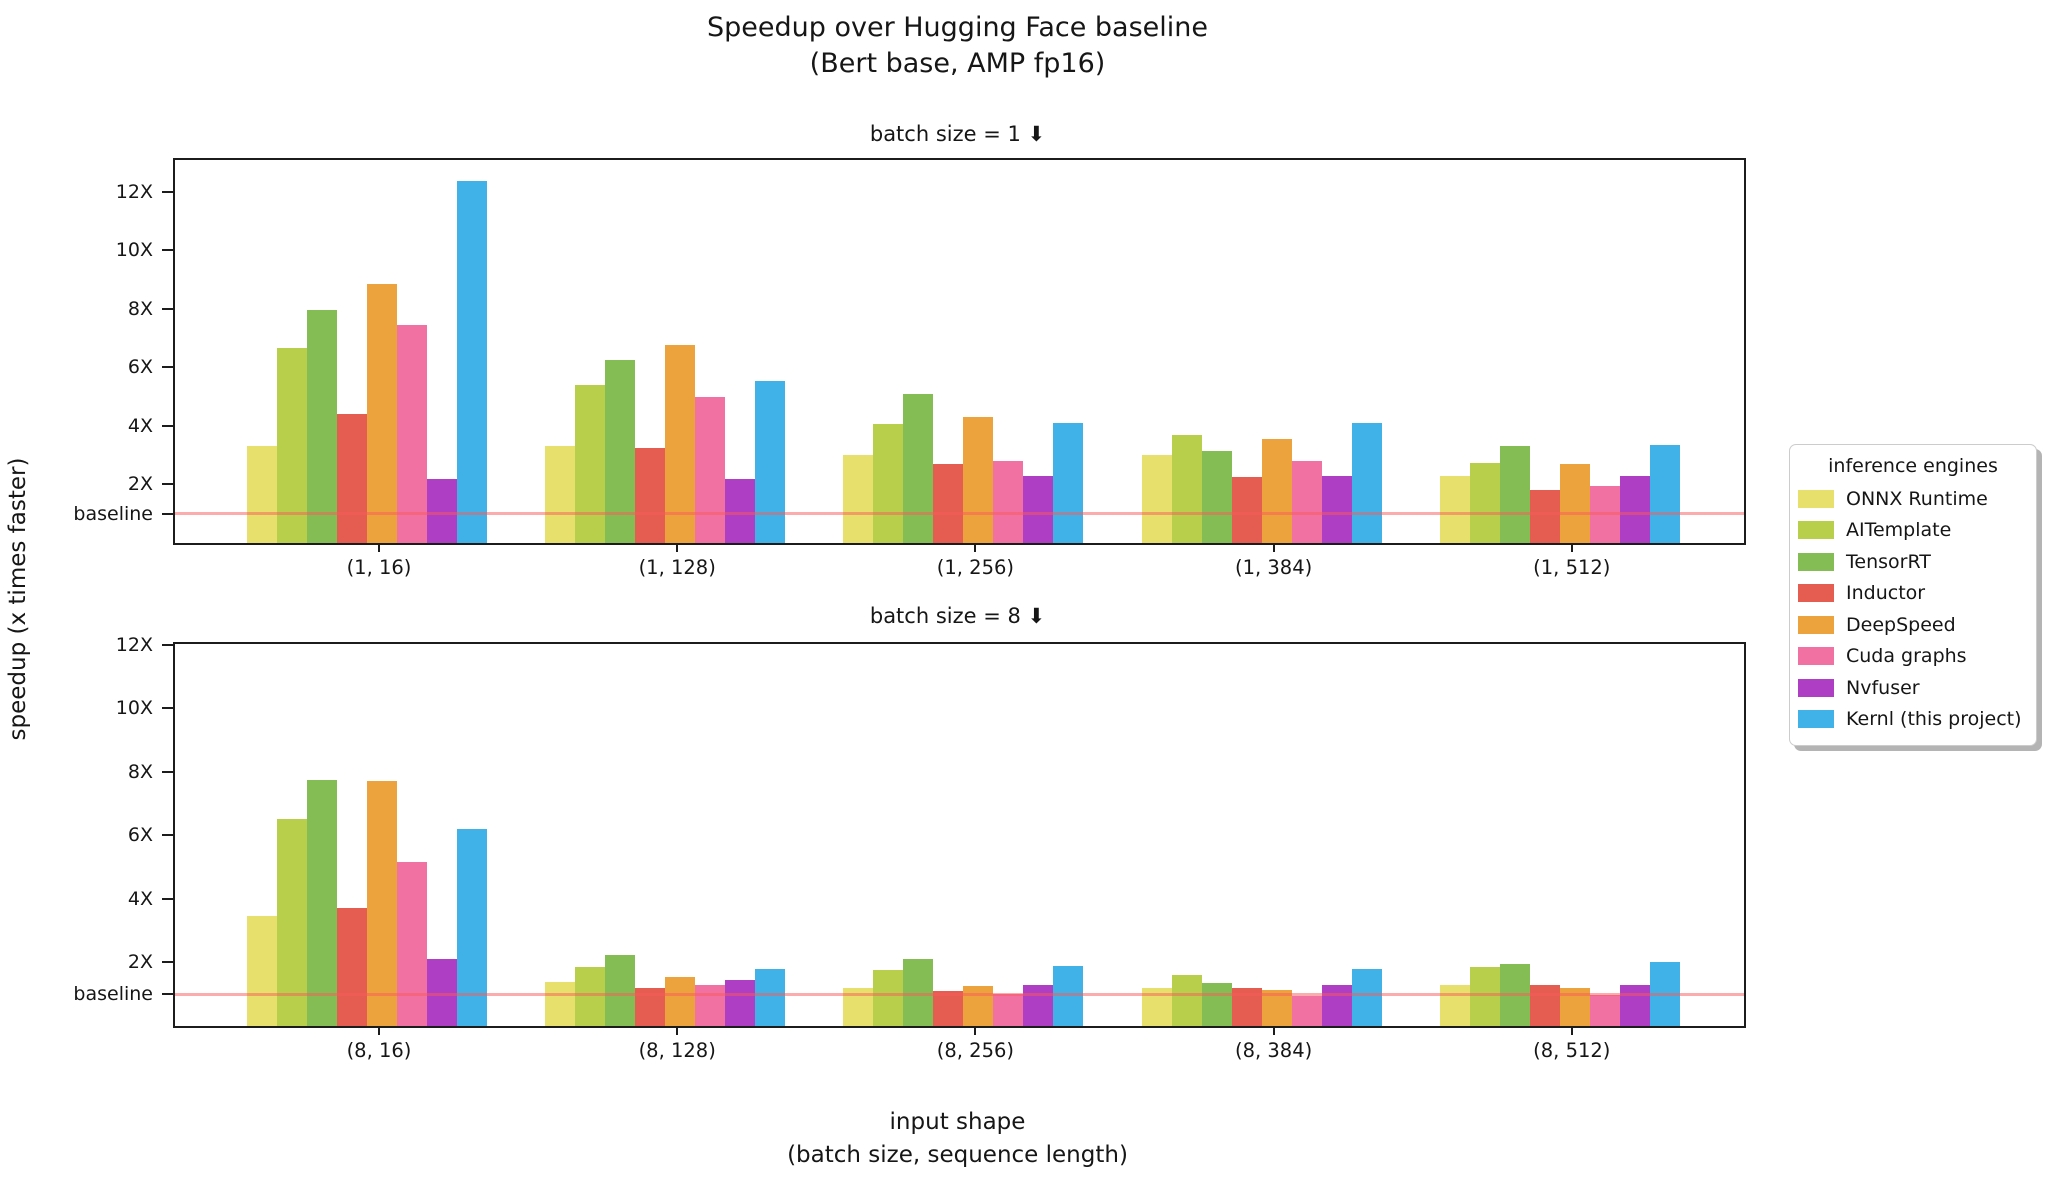  I want to click on subplot-title-batch1: batch size = 1 ⬇, so click(957, 134).